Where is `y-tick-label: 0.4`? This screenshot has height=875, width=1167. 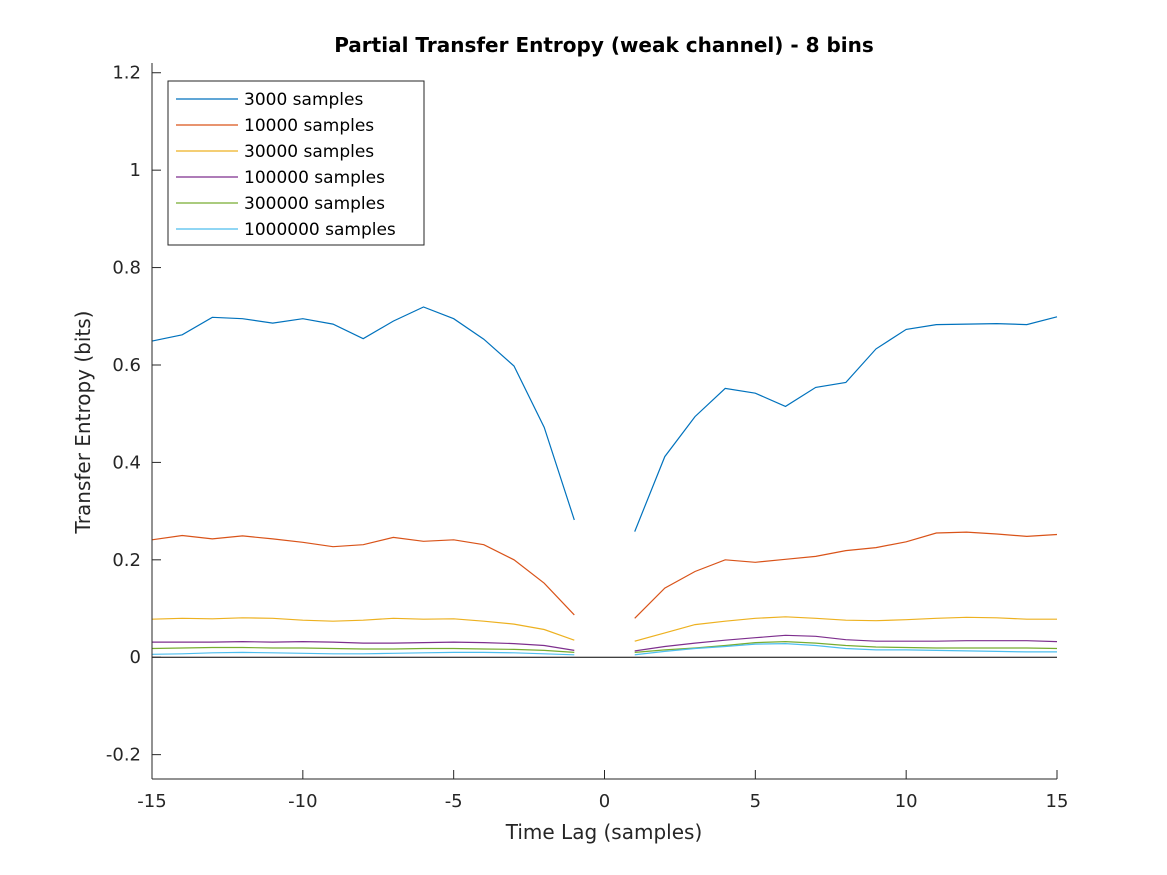 y-tick-label: 0.4 is located at coordinates (126, 462).